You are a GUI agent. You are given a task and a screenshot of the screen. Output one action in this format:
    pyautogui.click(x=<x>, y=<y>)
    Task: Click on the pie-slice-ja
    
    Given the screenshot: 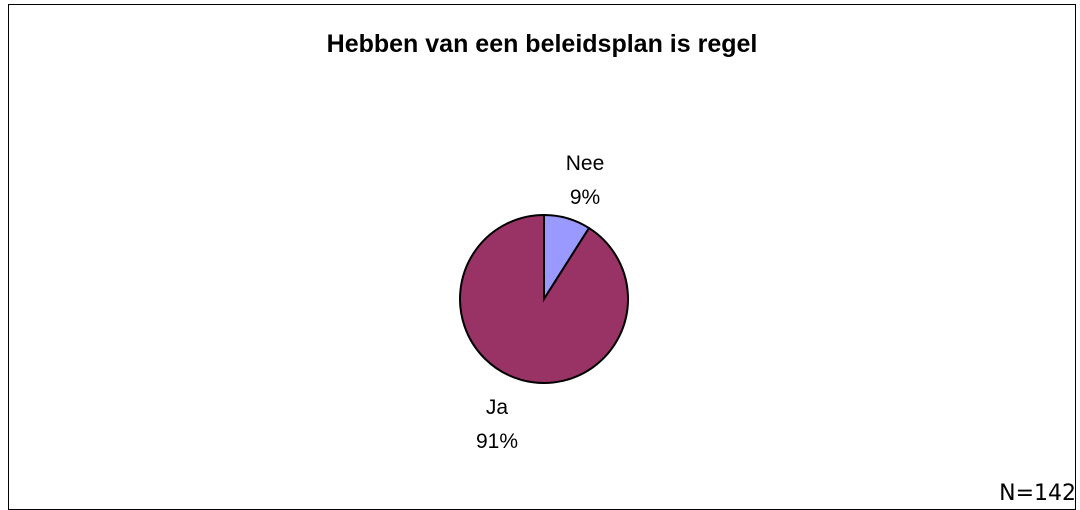 What is the action you would take?
    pyautogui.click(x=544, y=298)
    